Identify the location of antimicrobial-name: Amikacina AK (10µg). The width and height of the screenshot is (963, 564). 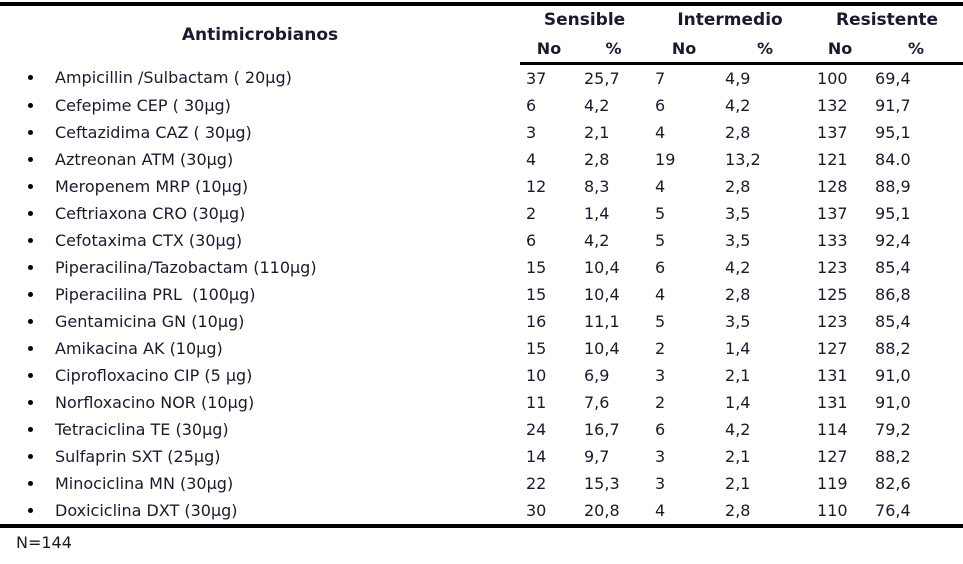
(139, 348).